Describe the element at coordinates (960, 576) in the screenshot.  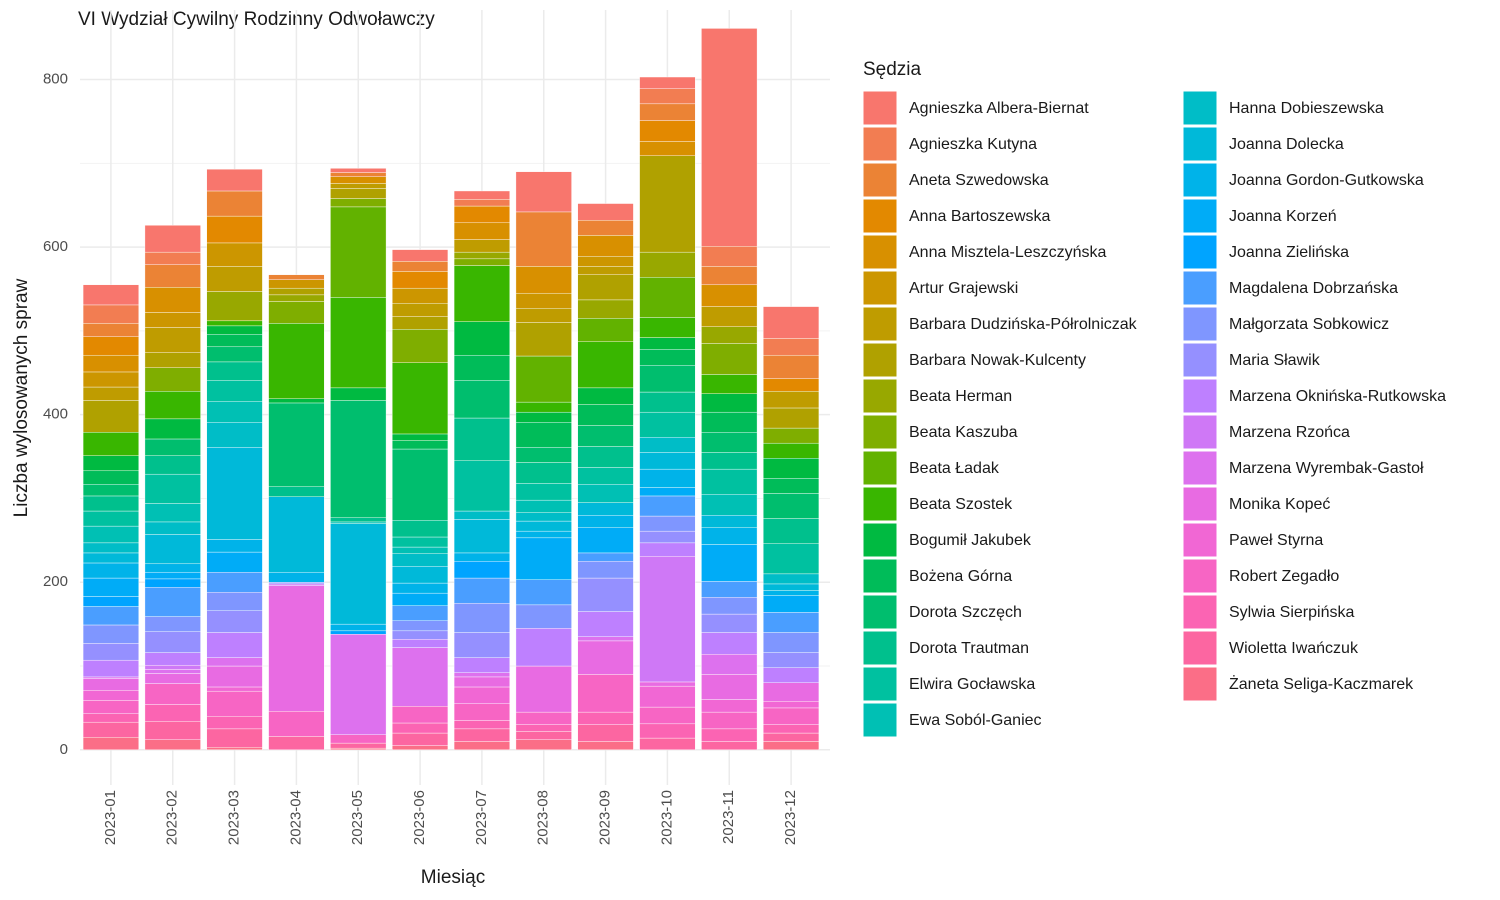
I see `legend-label: Bożena Górna` at that location.